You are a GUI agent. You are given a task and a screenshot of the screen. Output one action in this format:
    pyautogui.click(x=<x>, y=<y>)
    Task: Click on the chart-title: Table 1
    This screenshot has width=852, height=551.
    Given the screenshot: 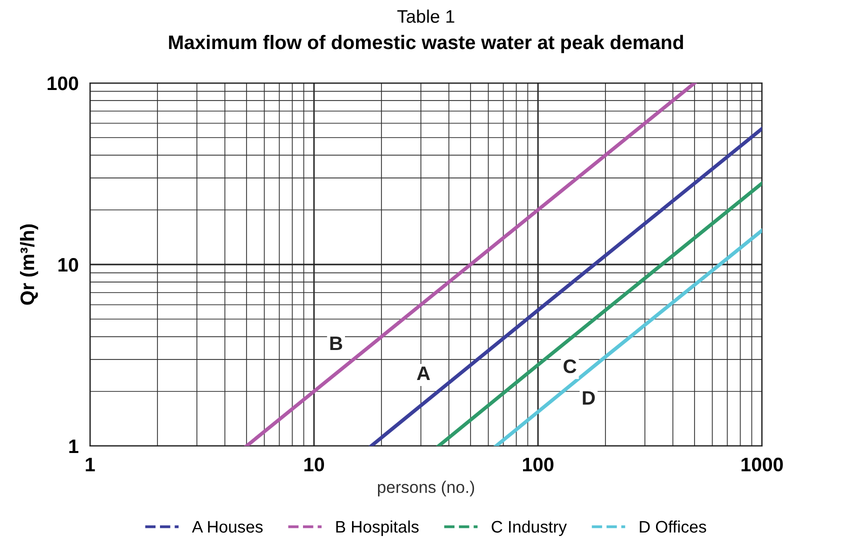 What is the action you would take?
    pyautogui.click(x=425, y=16)
    